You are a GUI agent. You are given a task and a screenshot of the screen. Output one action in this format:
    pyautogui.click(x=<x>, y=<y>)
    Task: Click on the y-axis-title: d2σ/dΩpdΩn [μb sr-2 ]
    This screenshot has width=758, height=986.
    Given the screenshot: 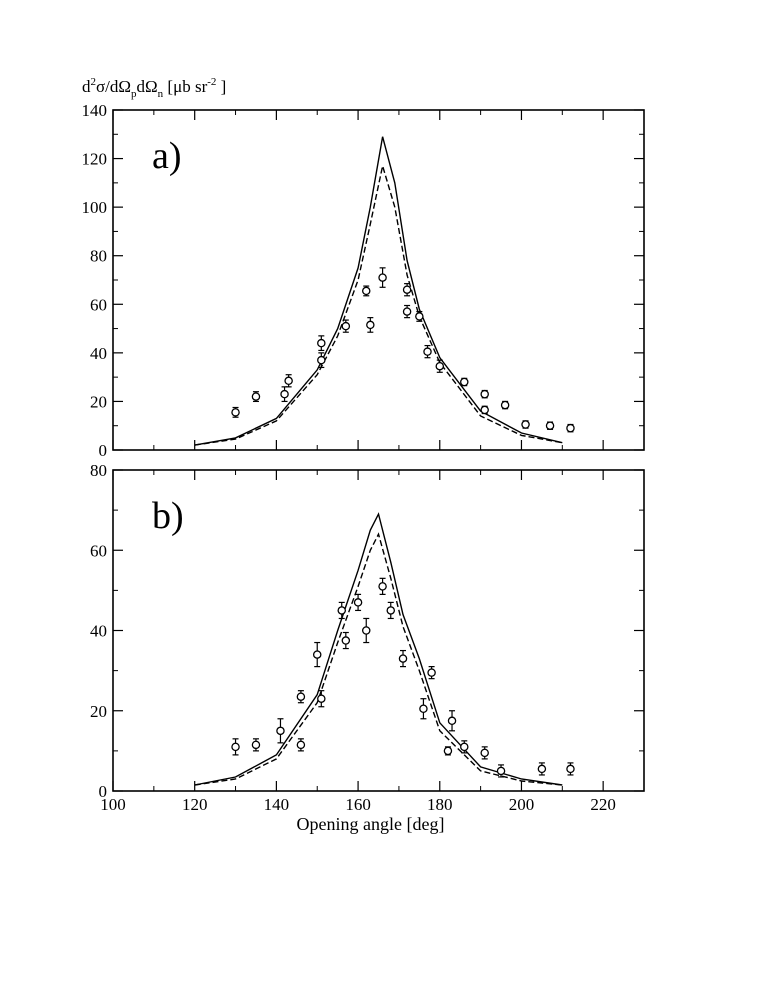 What is the action you would take?
    pyautogui.click(x=154, y=88)
    